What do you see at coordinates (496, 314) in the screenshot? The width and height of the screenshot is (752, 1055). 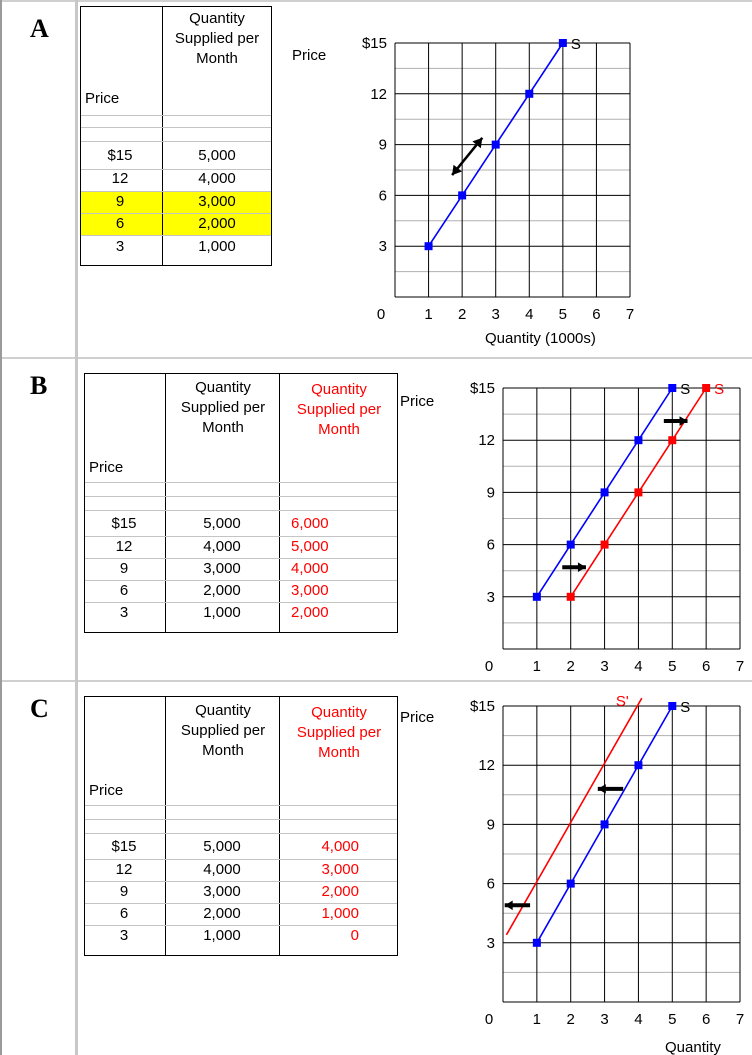 I see `x-tick-label: 3` at bounding box center [496, 314].